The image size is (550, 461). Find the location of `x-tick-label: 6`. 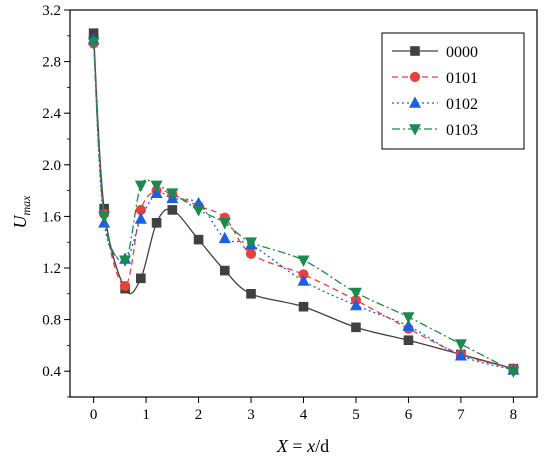

x-tick-label: 6 is located at coordinates (409, 415).